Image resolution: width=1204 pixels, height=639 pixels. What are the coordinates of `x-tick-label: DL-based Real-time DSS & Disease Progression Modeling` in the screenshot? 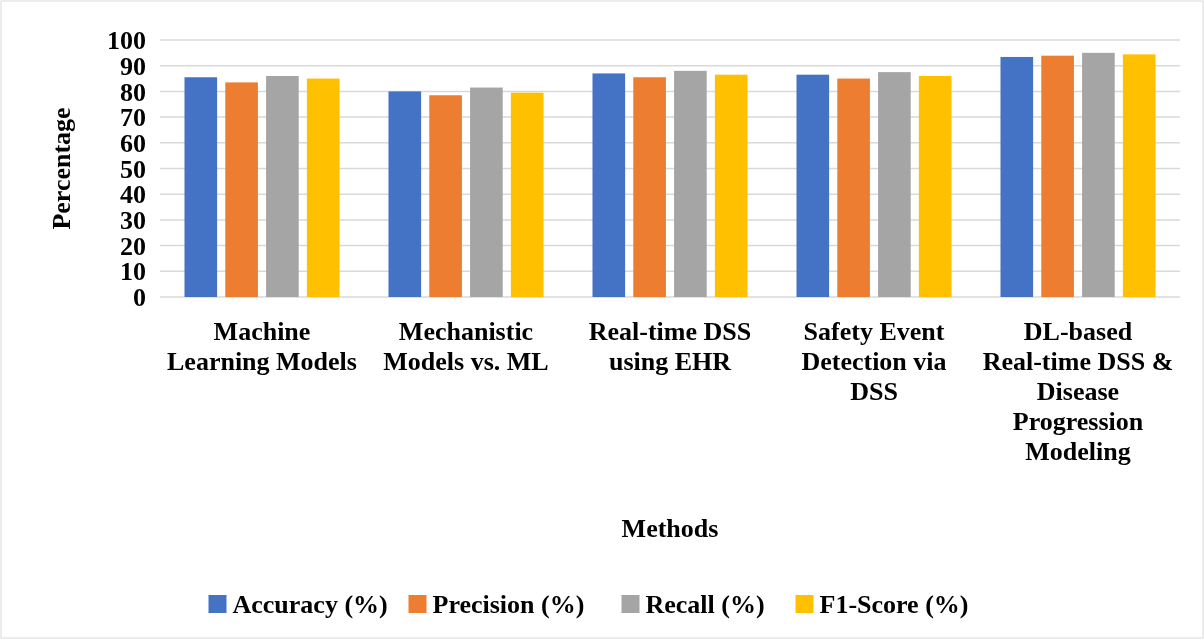 It's located at (1078, 391).